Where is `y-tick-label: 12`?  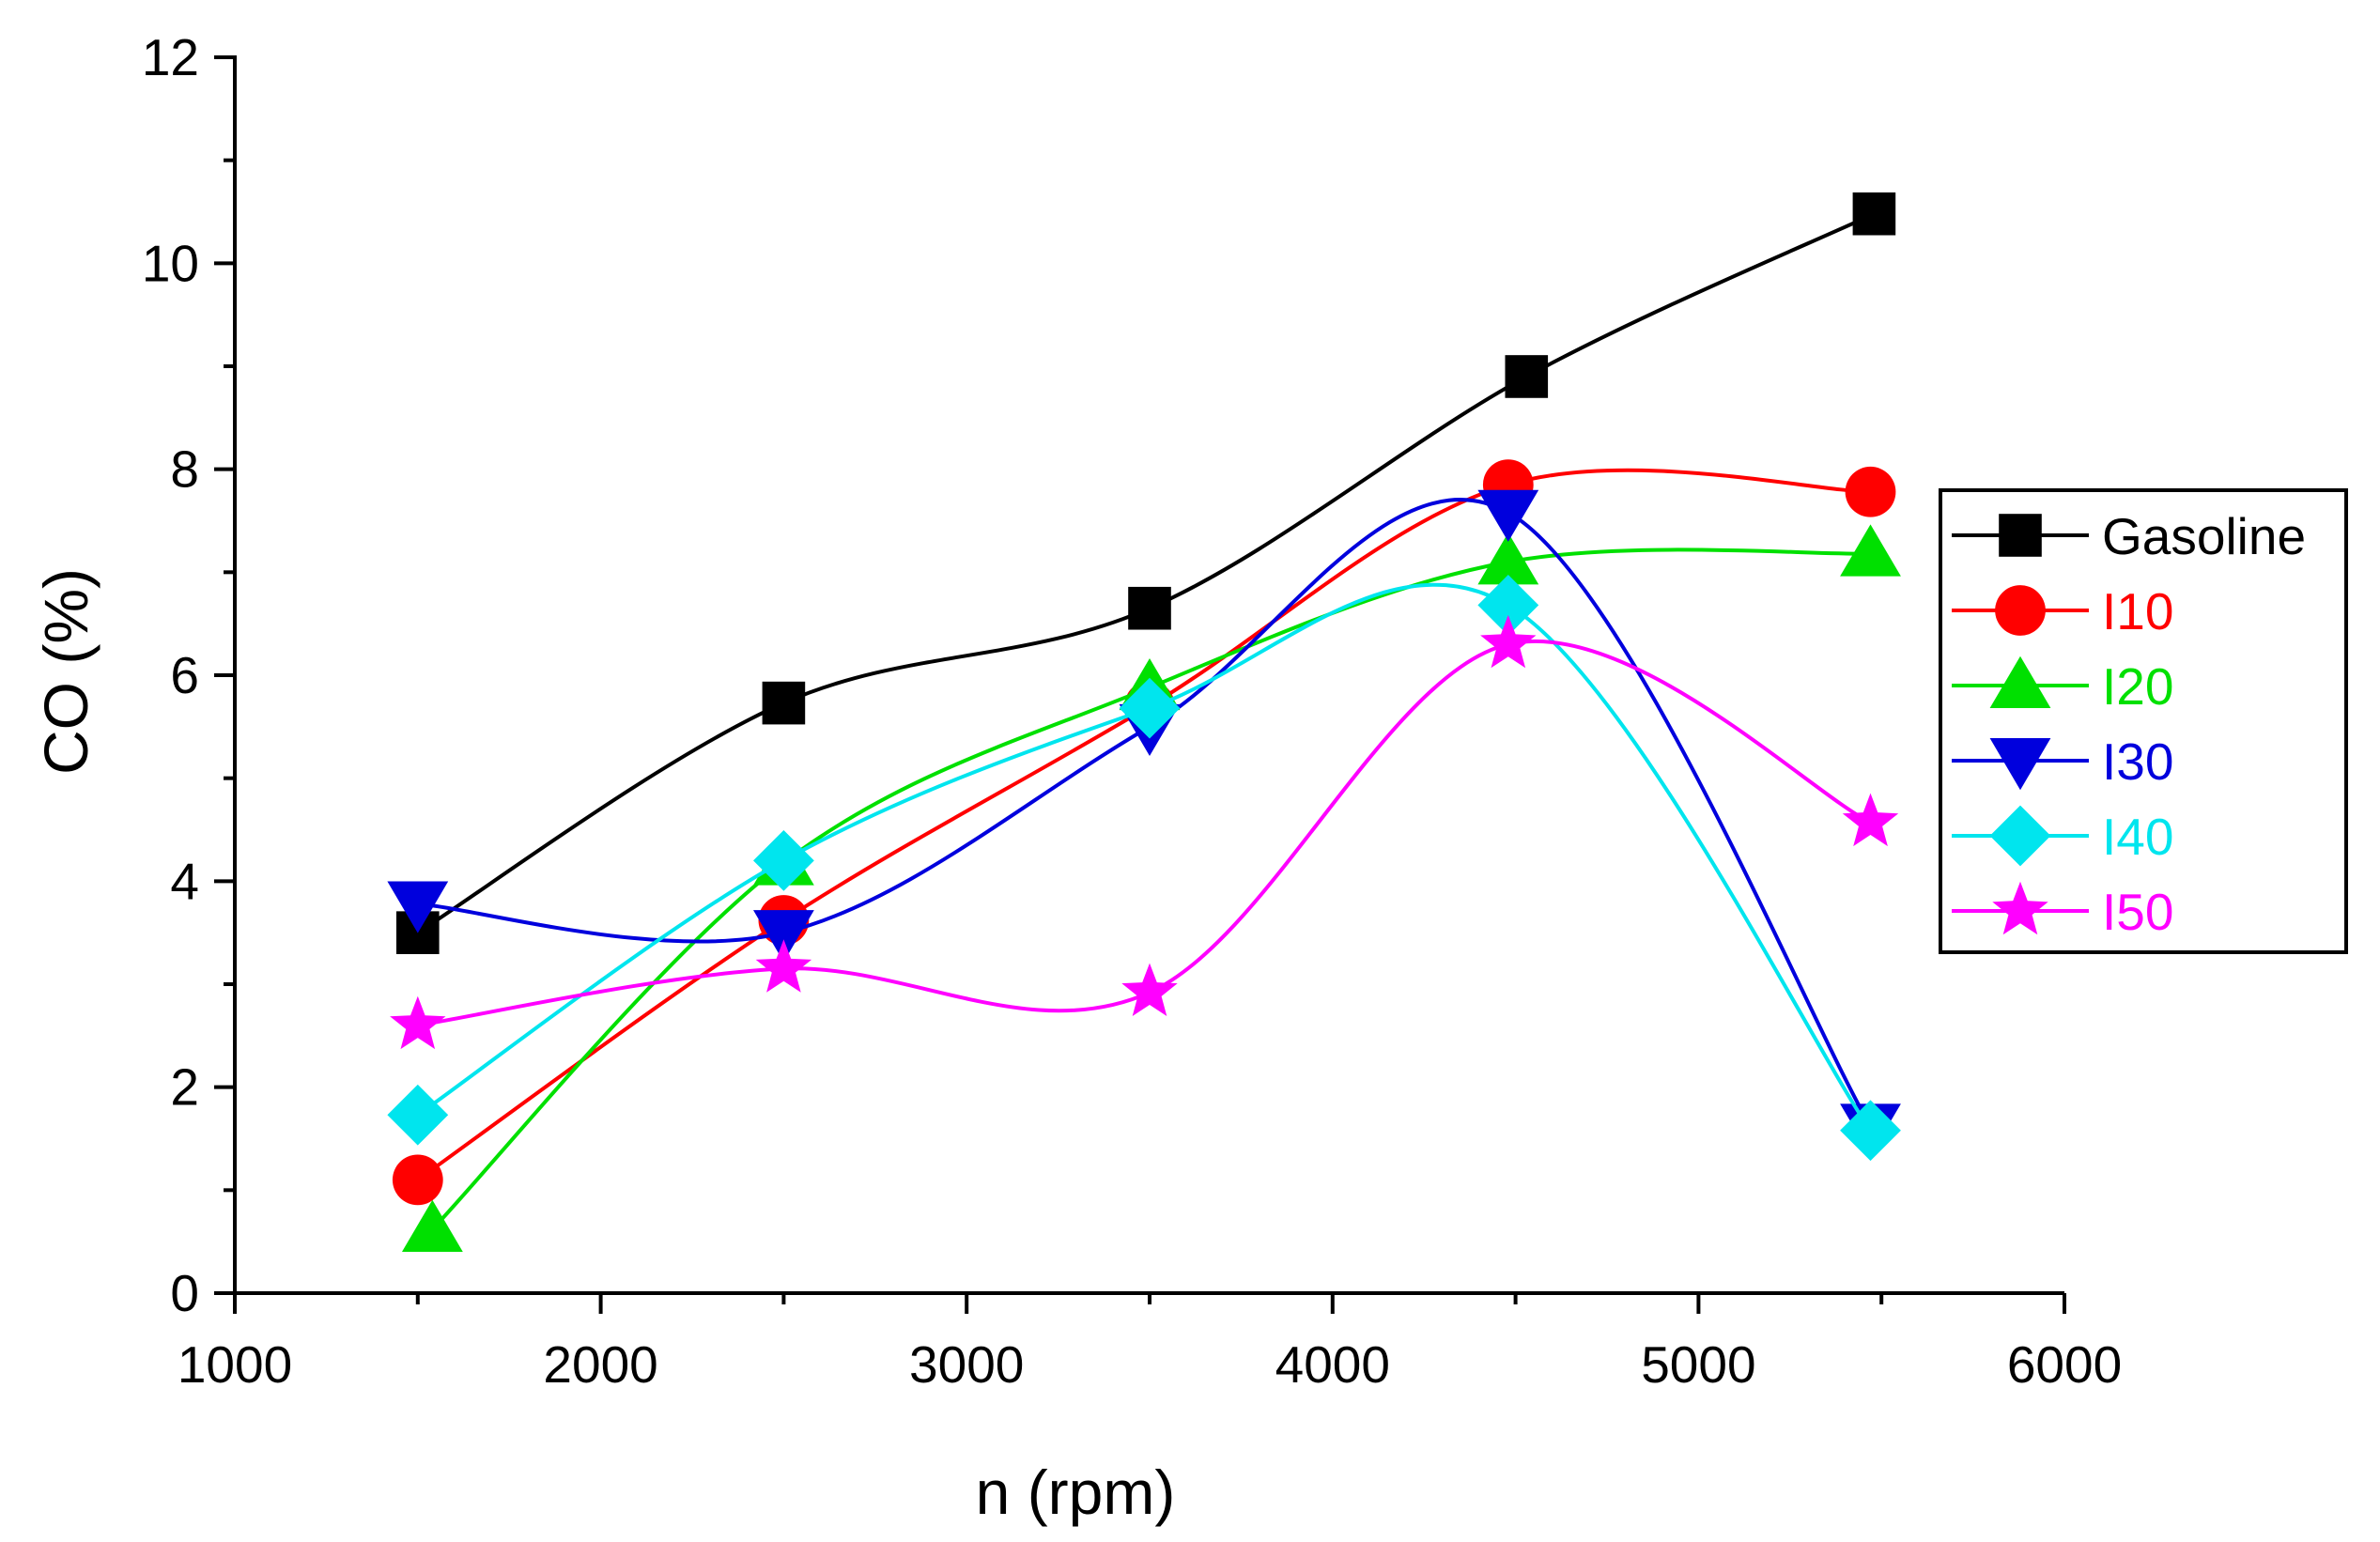
y-tick-label: 12 is located at coordinates (170, 57).